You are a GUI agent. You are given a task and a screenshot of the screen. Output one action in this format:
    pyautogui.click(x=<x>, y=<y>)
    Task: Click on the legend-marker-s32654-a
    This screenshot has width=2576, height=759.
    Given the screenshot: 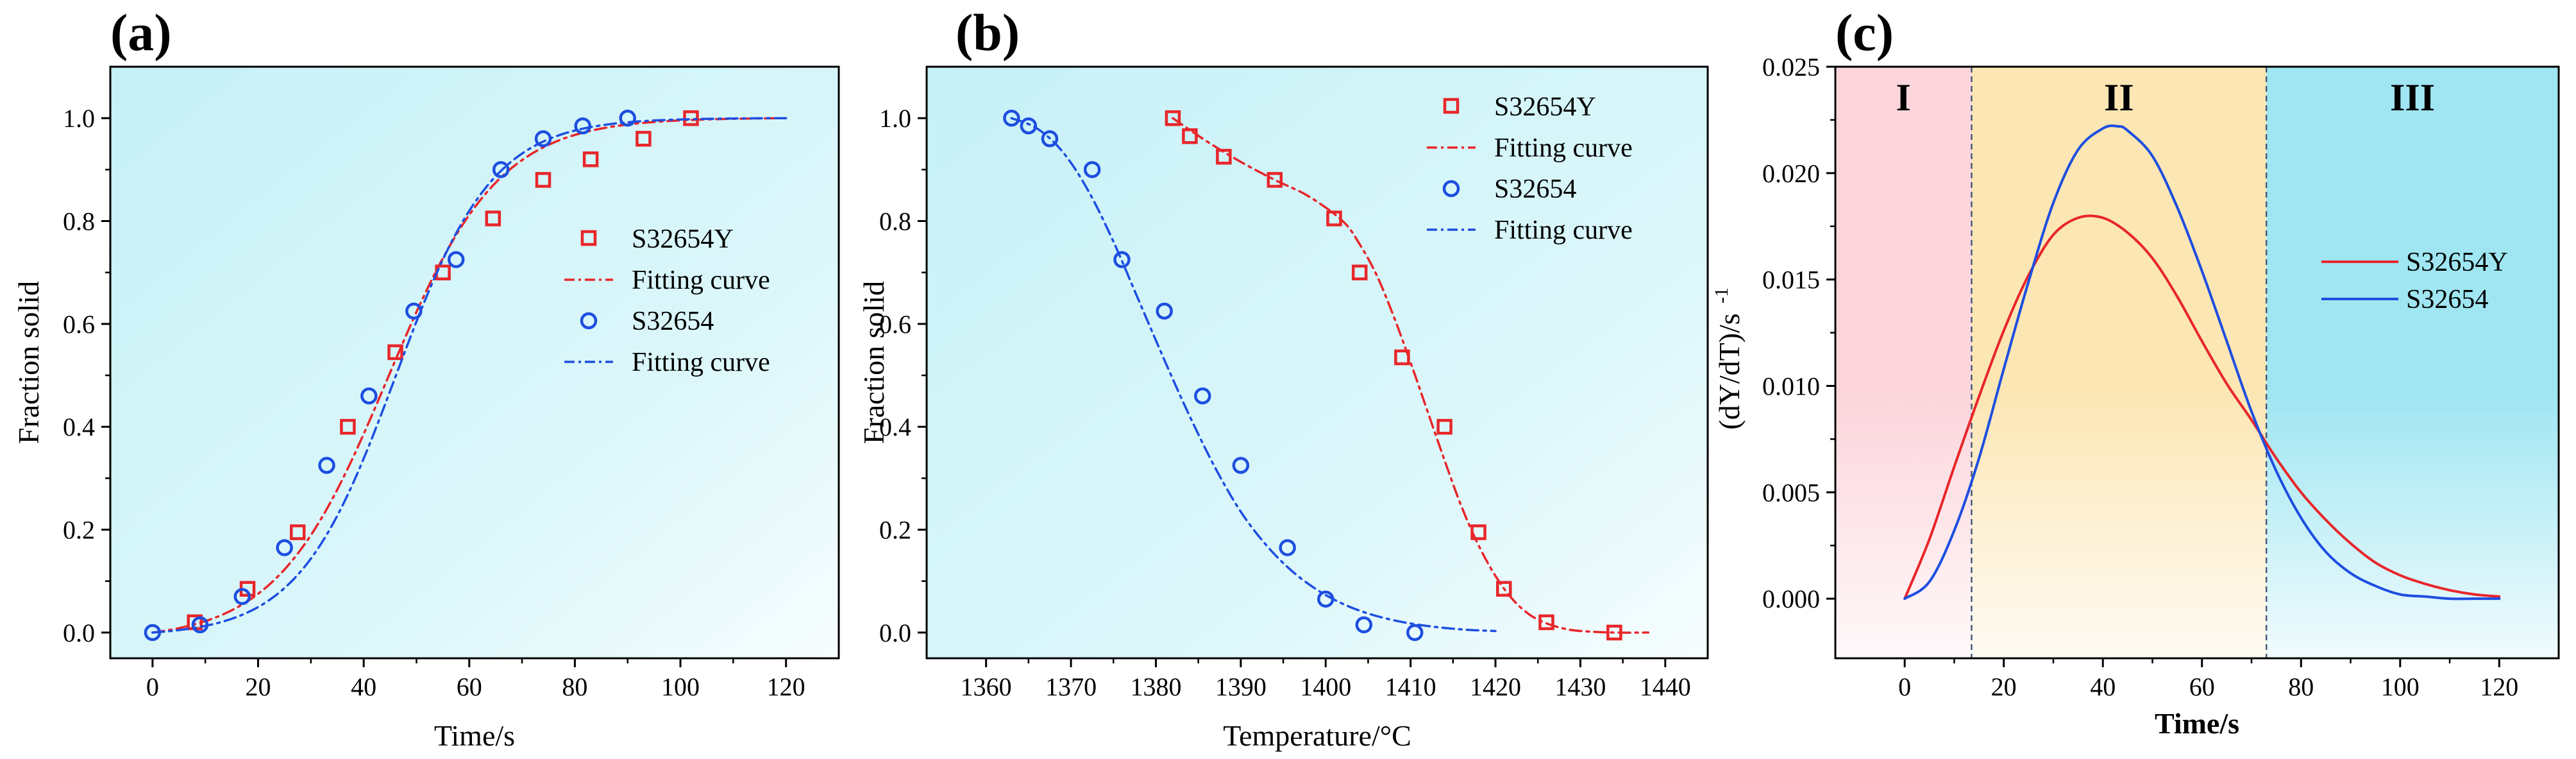 What is the action you would take?
    pyautogui.click(x=589, y=321)
    